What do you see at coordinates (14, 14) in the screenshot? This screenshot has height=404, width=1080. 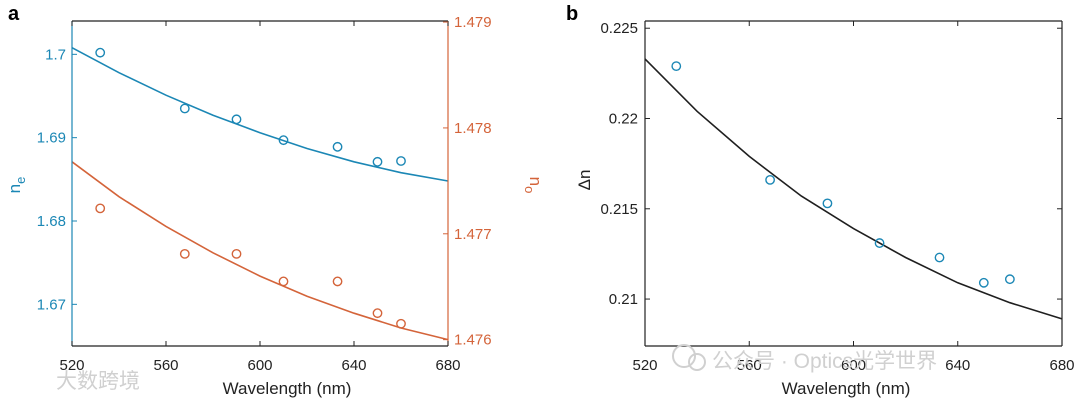 I see `panel-label-a: a` at bounding box center [14, 14].